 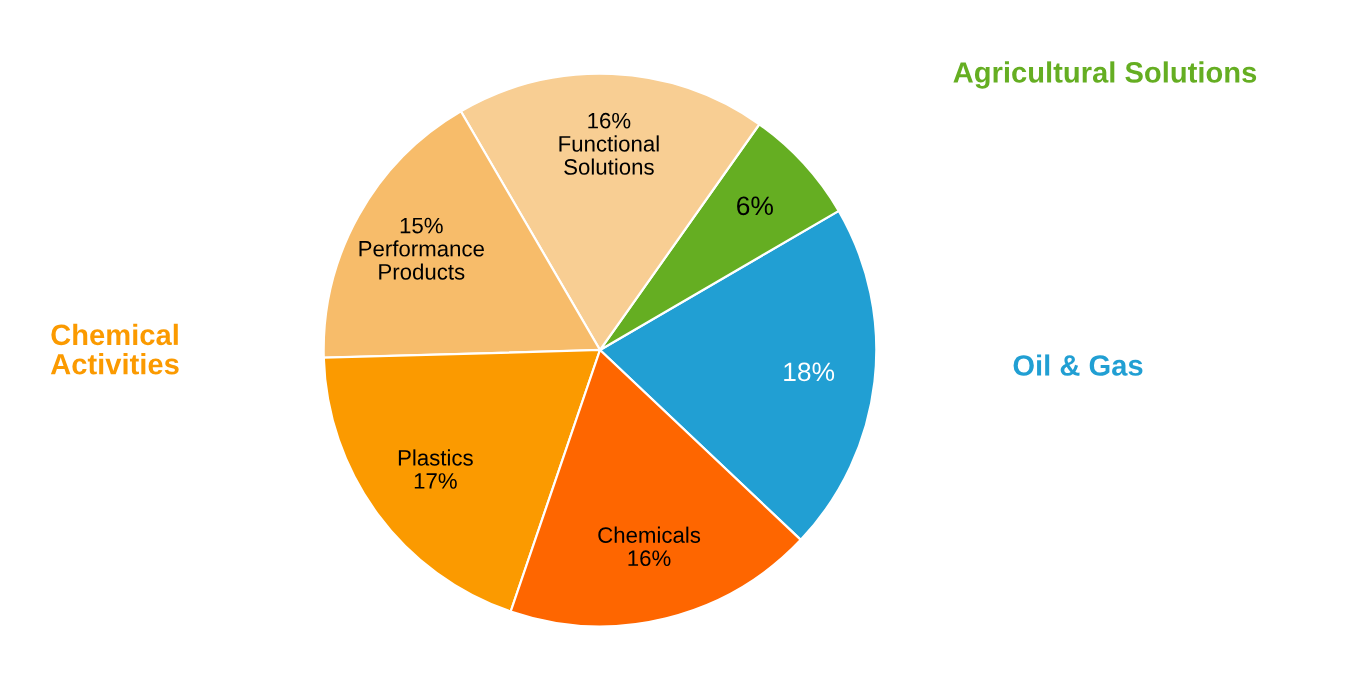 I want to click on text: Agricultural Solutions, so click(x=1105, y=75).